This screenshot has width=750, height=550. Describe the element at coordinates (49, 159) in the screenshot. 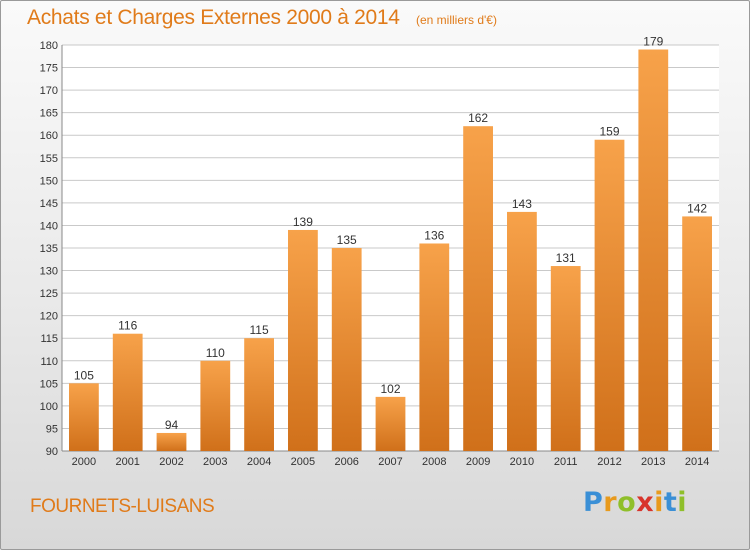

I see `y-tick-label: 155` at that location.